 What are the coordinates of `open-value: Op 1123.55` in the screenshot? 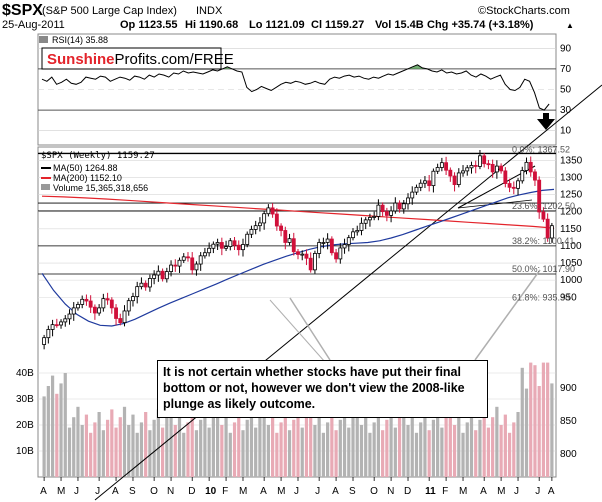 It's located at (149, 25).